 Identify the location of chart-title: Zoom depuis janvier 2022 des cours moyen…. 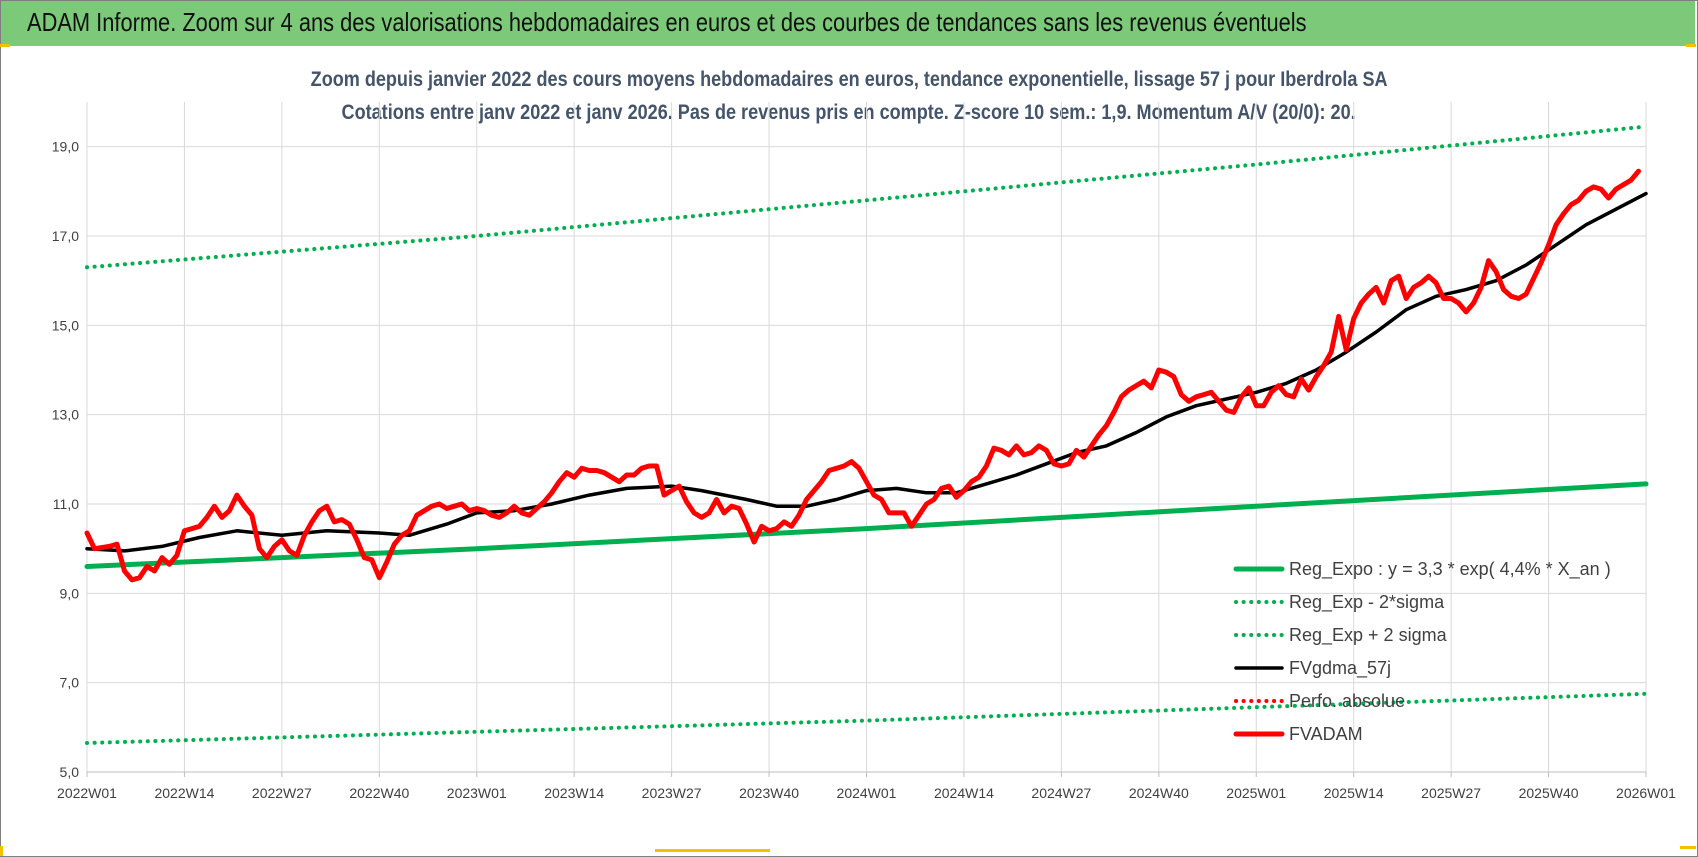
(849, 79).